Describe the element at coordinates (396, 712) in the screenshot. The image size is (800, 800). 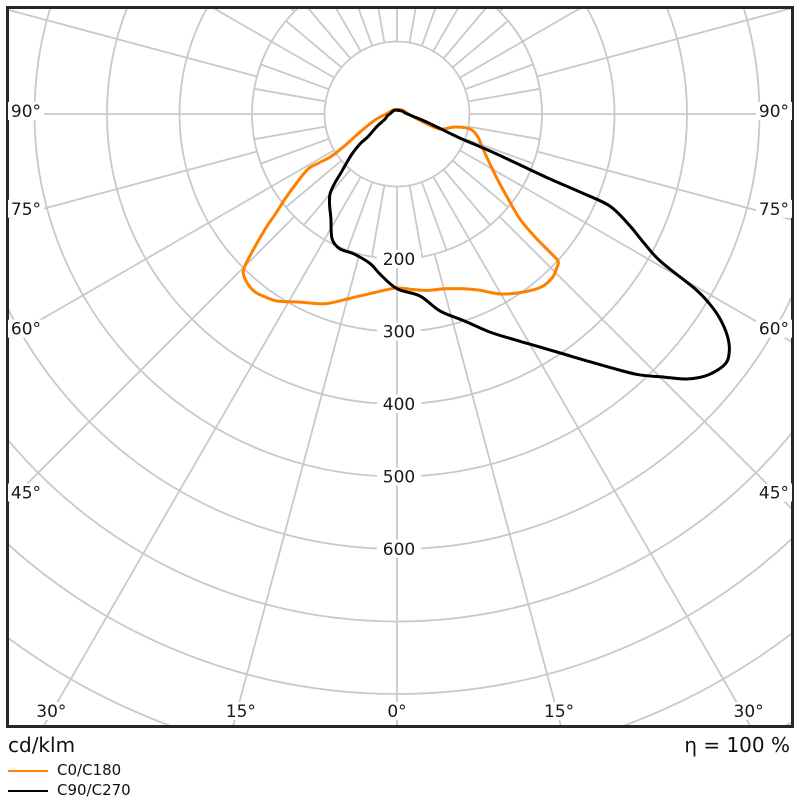
I see `tick-label: 0°` at that location.